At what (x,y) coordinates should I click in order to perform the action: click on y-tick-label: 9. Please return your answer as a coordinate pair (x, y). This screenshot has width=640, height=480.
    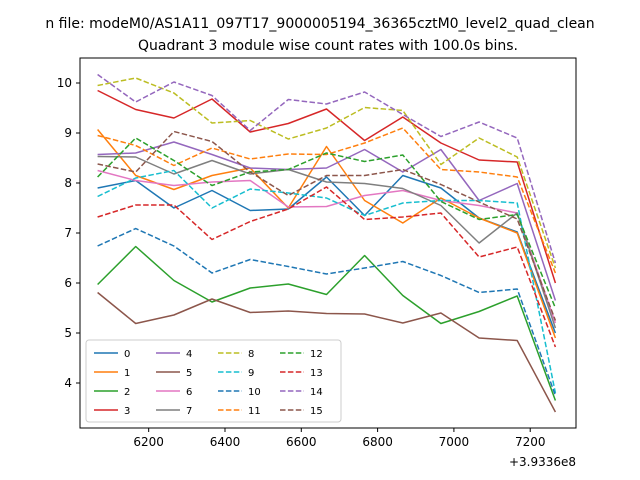
    Looking at the image, I should click on (68, 133).